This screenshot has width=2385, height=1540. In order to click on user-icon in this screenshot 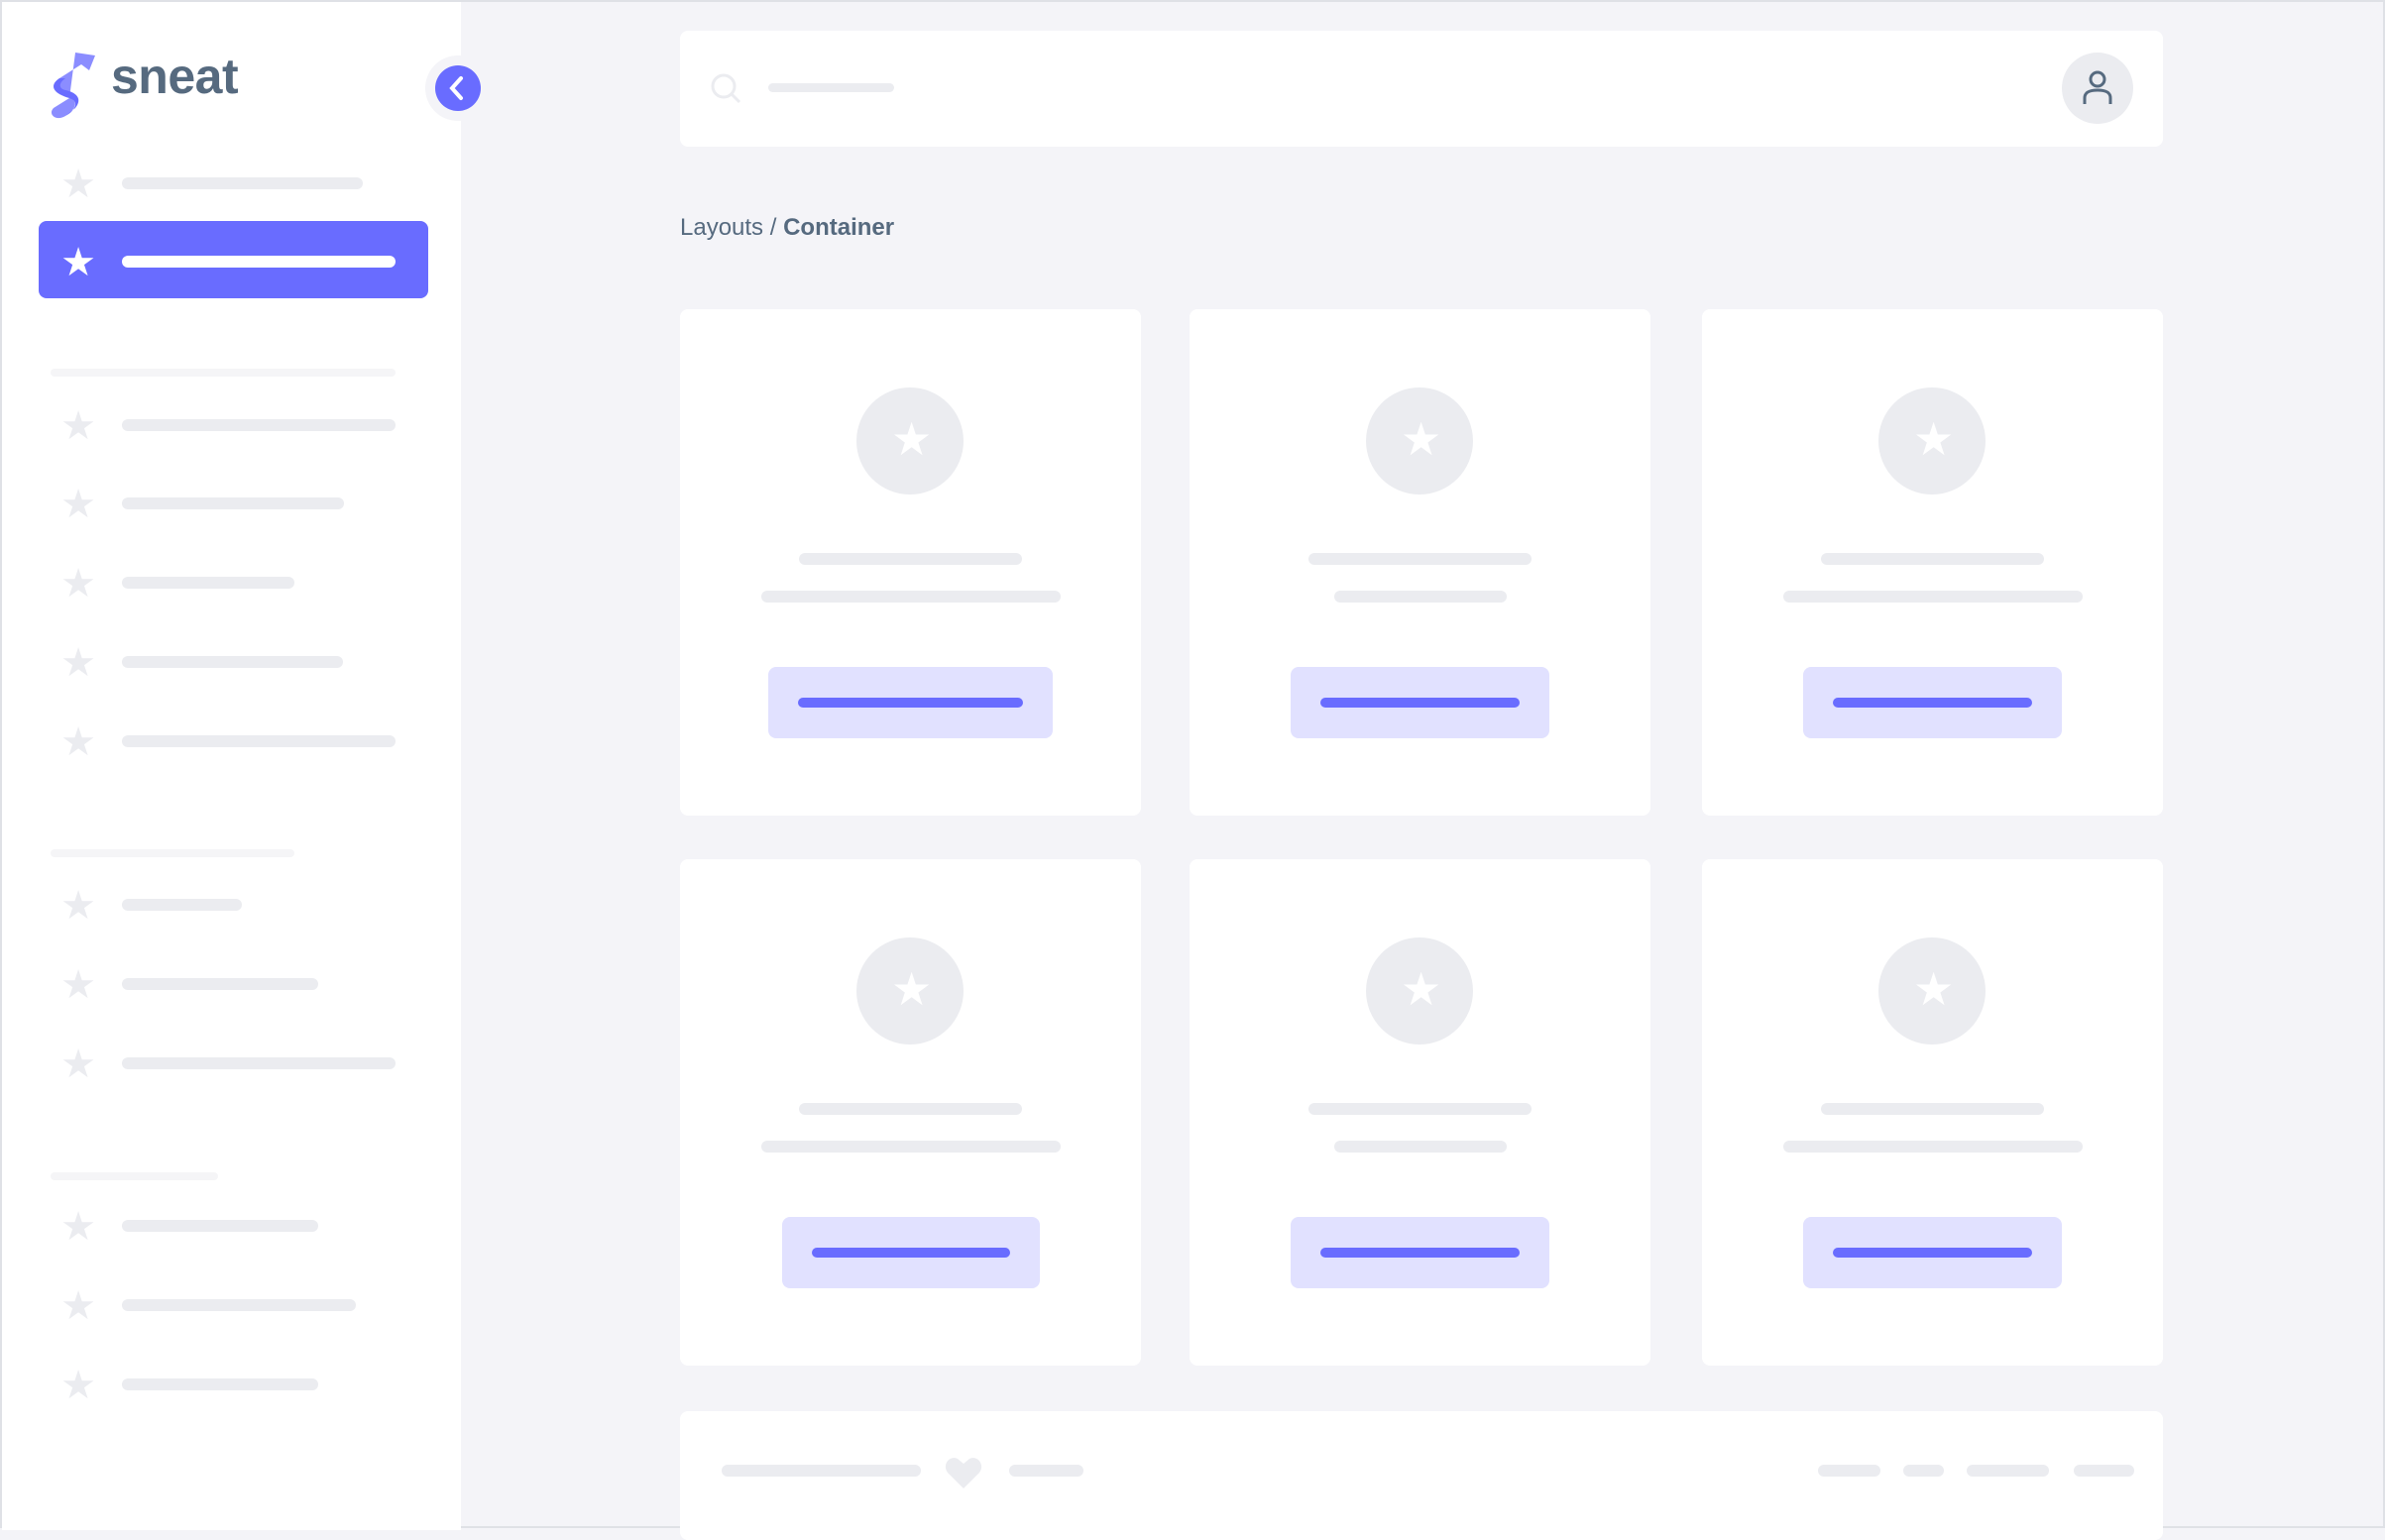, I will do `click(2097, 87)`.